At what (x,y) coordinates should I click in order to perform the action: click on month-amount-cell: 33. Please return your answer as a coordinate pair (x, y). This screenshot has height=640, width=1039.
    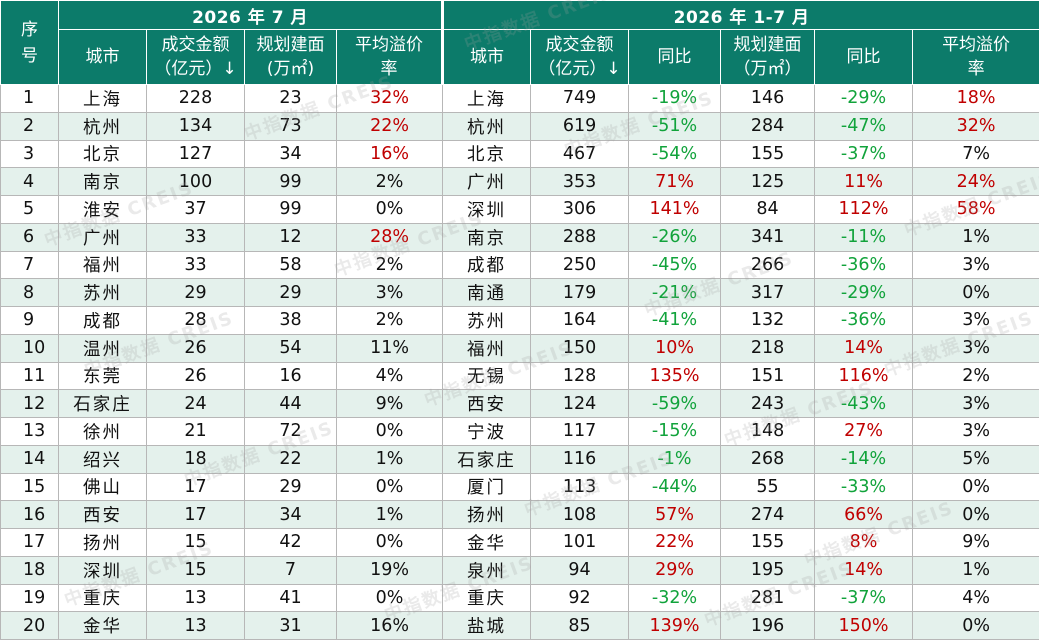
    Looking at the image, I should click on (196, 265).